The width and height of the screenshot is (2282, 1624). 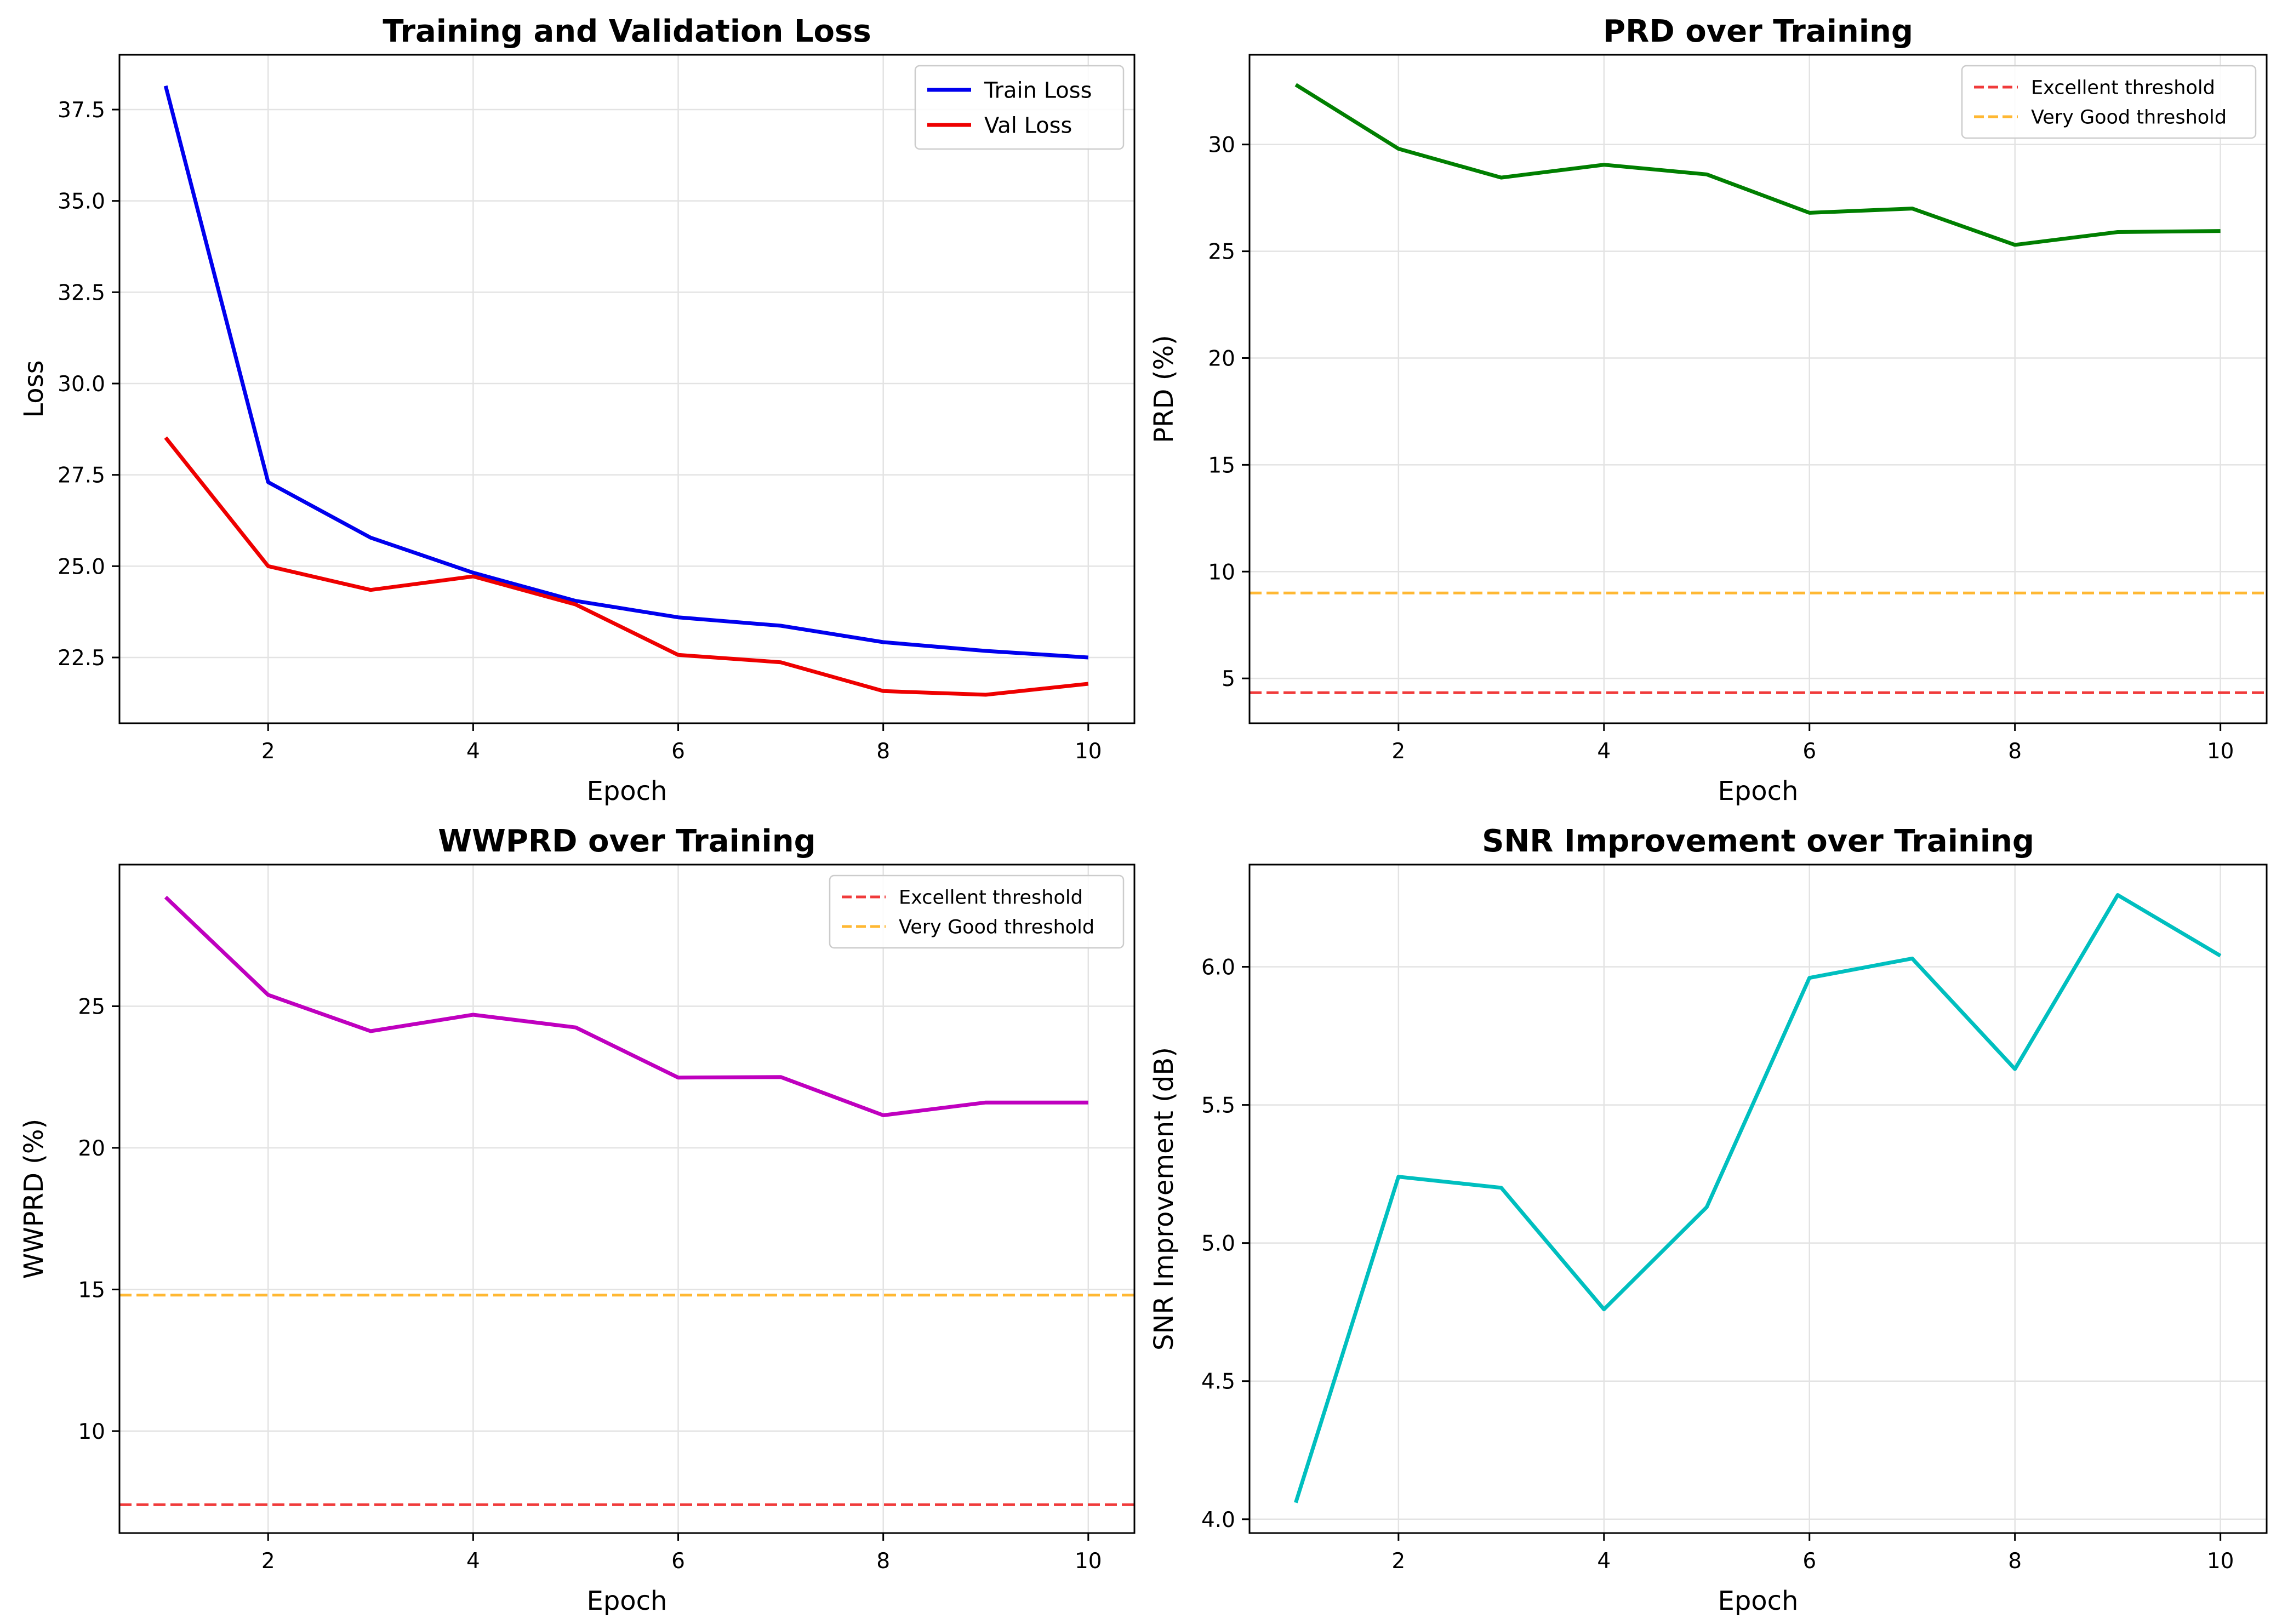 What do you see at coordinates (82, 384) in the screenshot?
I see `y-tick-label: 30.0` at bounding box center [82, 384].